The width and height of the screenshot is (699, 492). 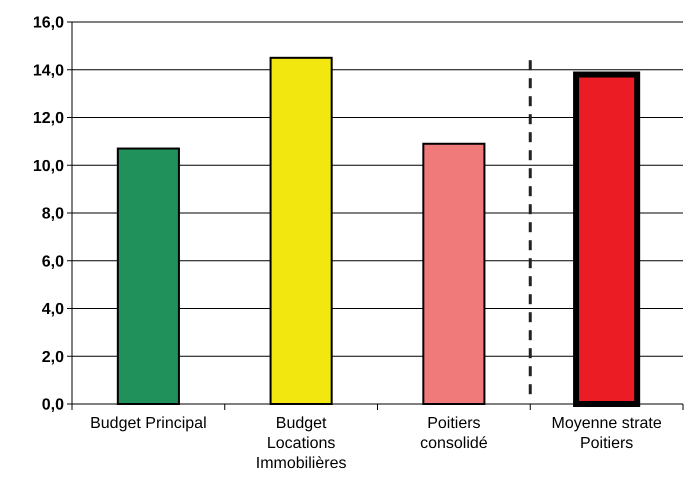 What do you see at coordinates (48, 23) in the screenshot?
I see `y-tick-label: 16,0` at bounding box center [48, 23].